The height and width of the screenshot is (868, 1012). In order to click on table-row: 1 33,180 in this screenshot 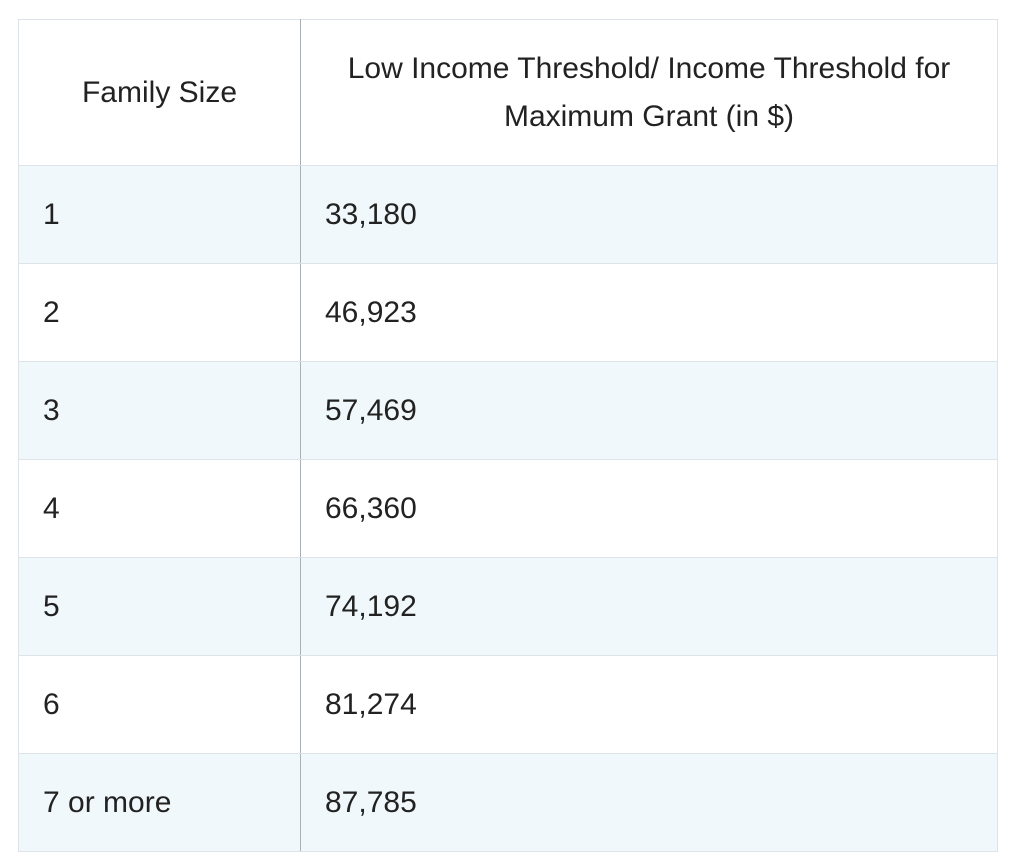, I will do `click(508, 214)`.